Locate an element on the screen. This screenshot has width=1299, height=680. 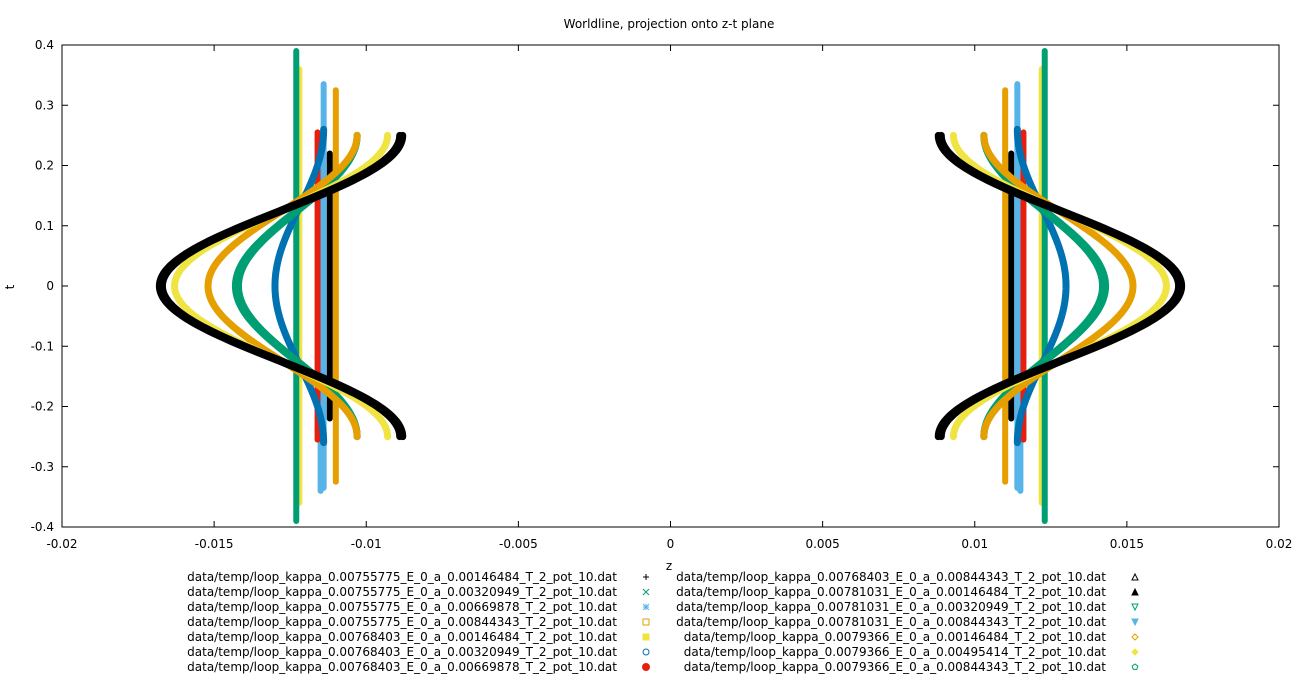
y-tick-label: 0.3 is located at coordinates (44, 105).